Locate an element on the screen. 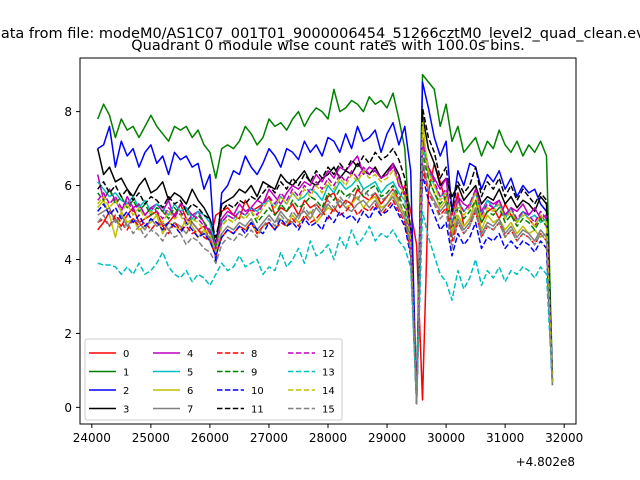  legend-label-6: 6 is located at coordinates (190, 391).